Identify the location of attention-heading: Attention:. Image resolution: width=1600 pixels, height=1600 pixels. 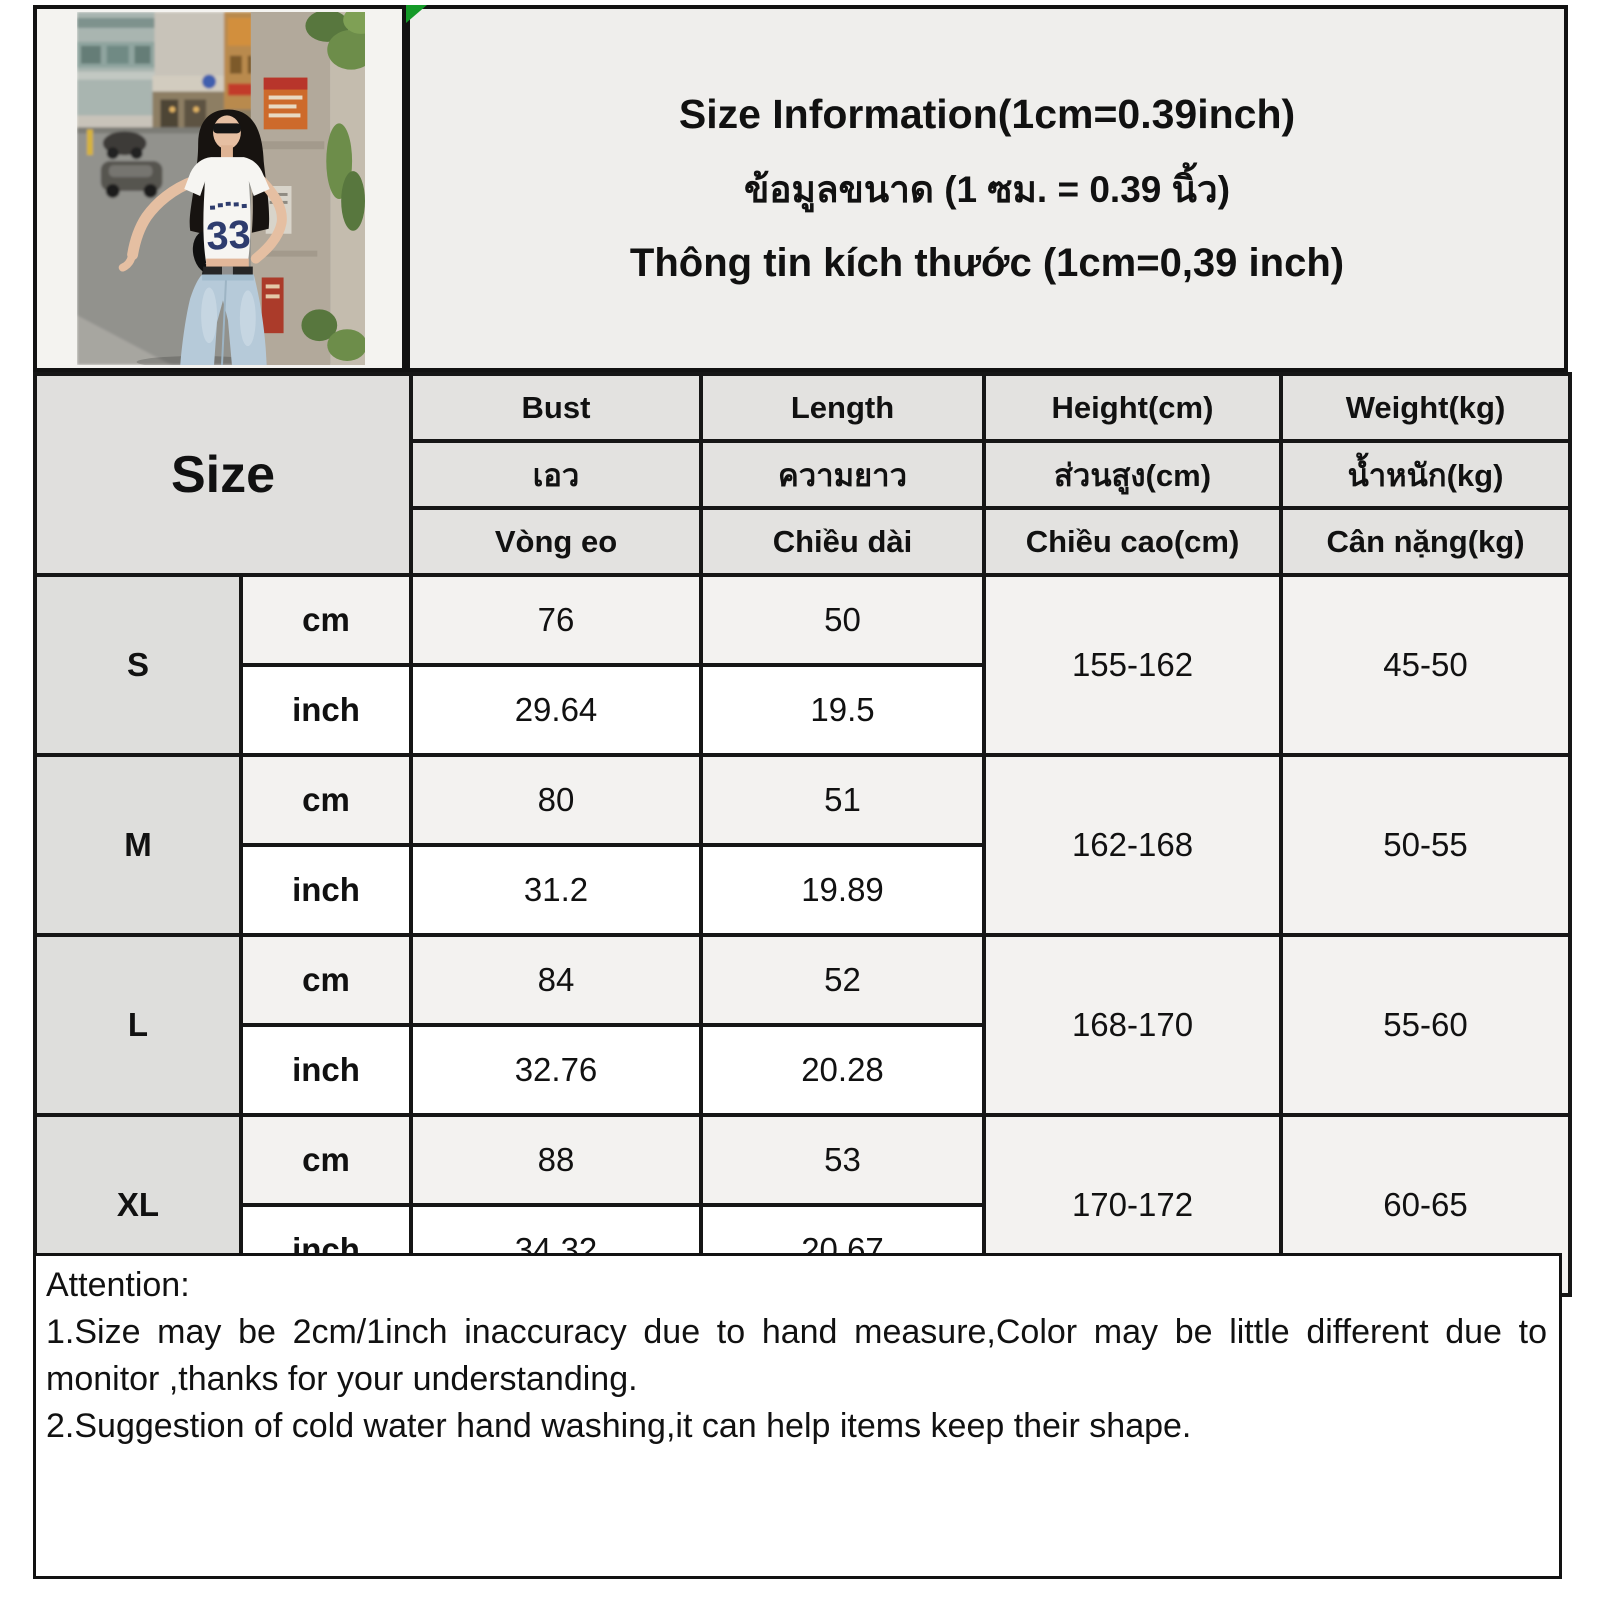
(118, 1285).